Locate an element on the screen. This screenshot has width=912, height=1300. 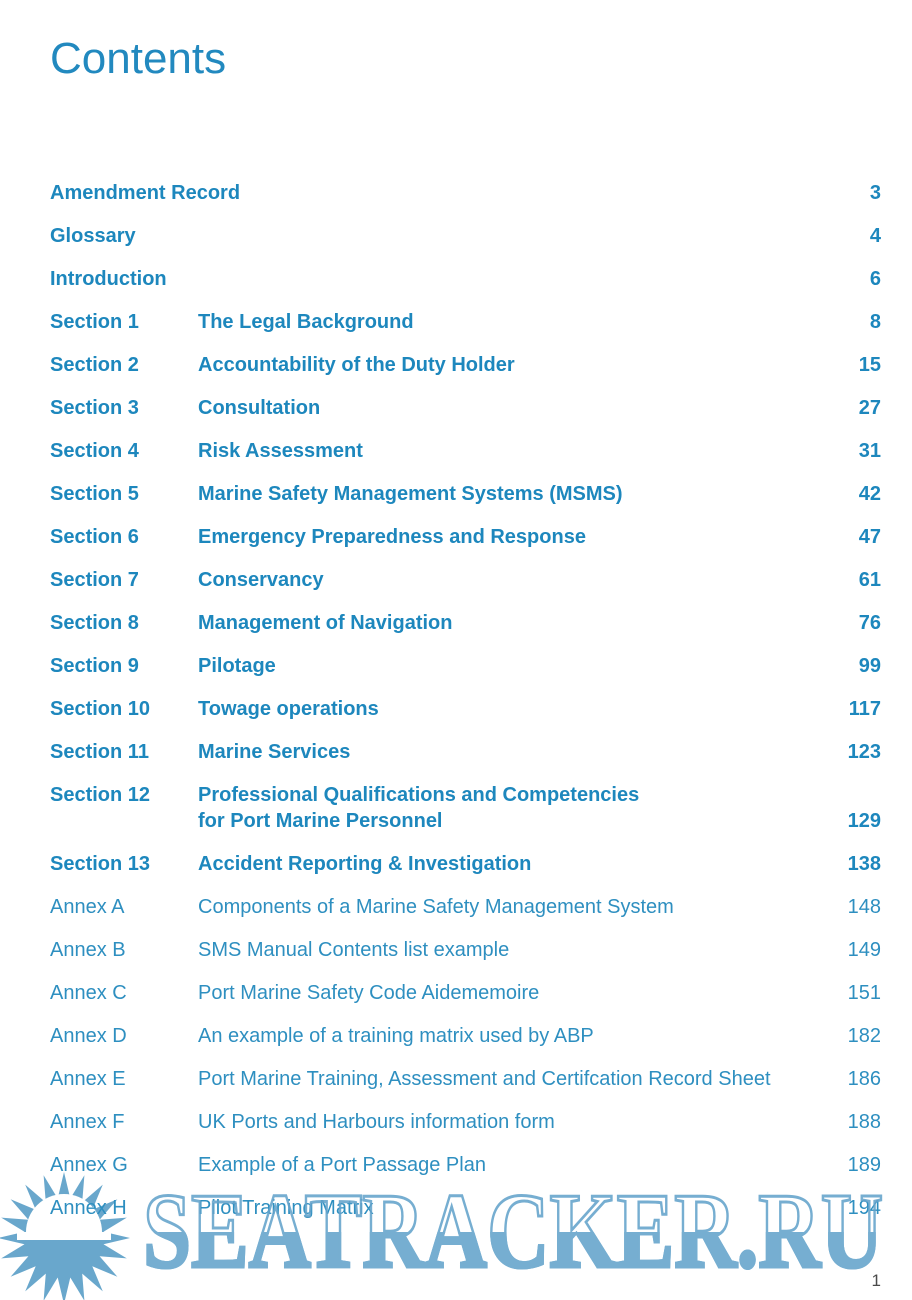
toc-entry-title: Risk Assessment is located at coordinates (280, 451).